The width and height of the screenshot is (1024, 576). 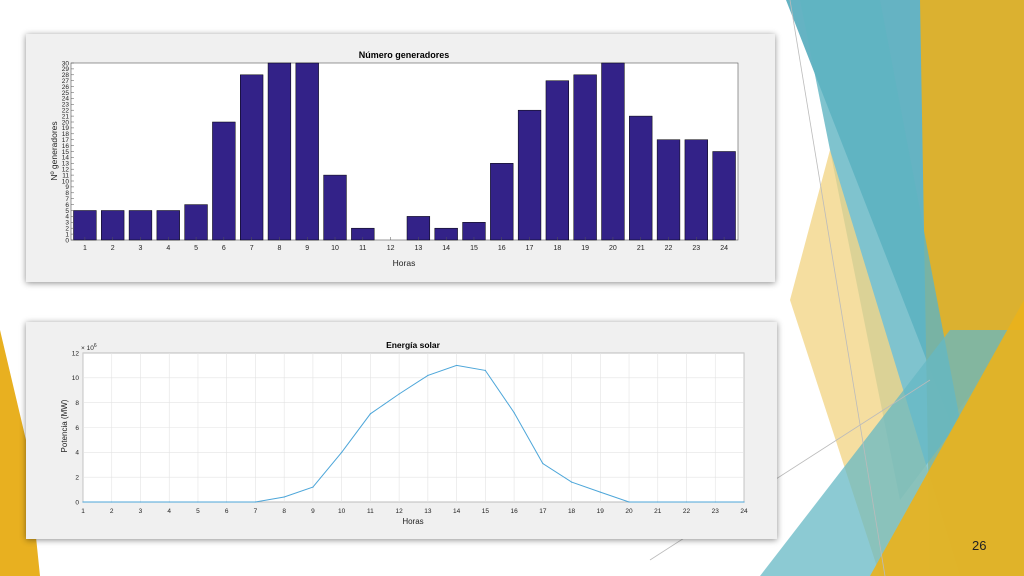 I want to click on y-tick-label: 28, so click(x=66, y=75).